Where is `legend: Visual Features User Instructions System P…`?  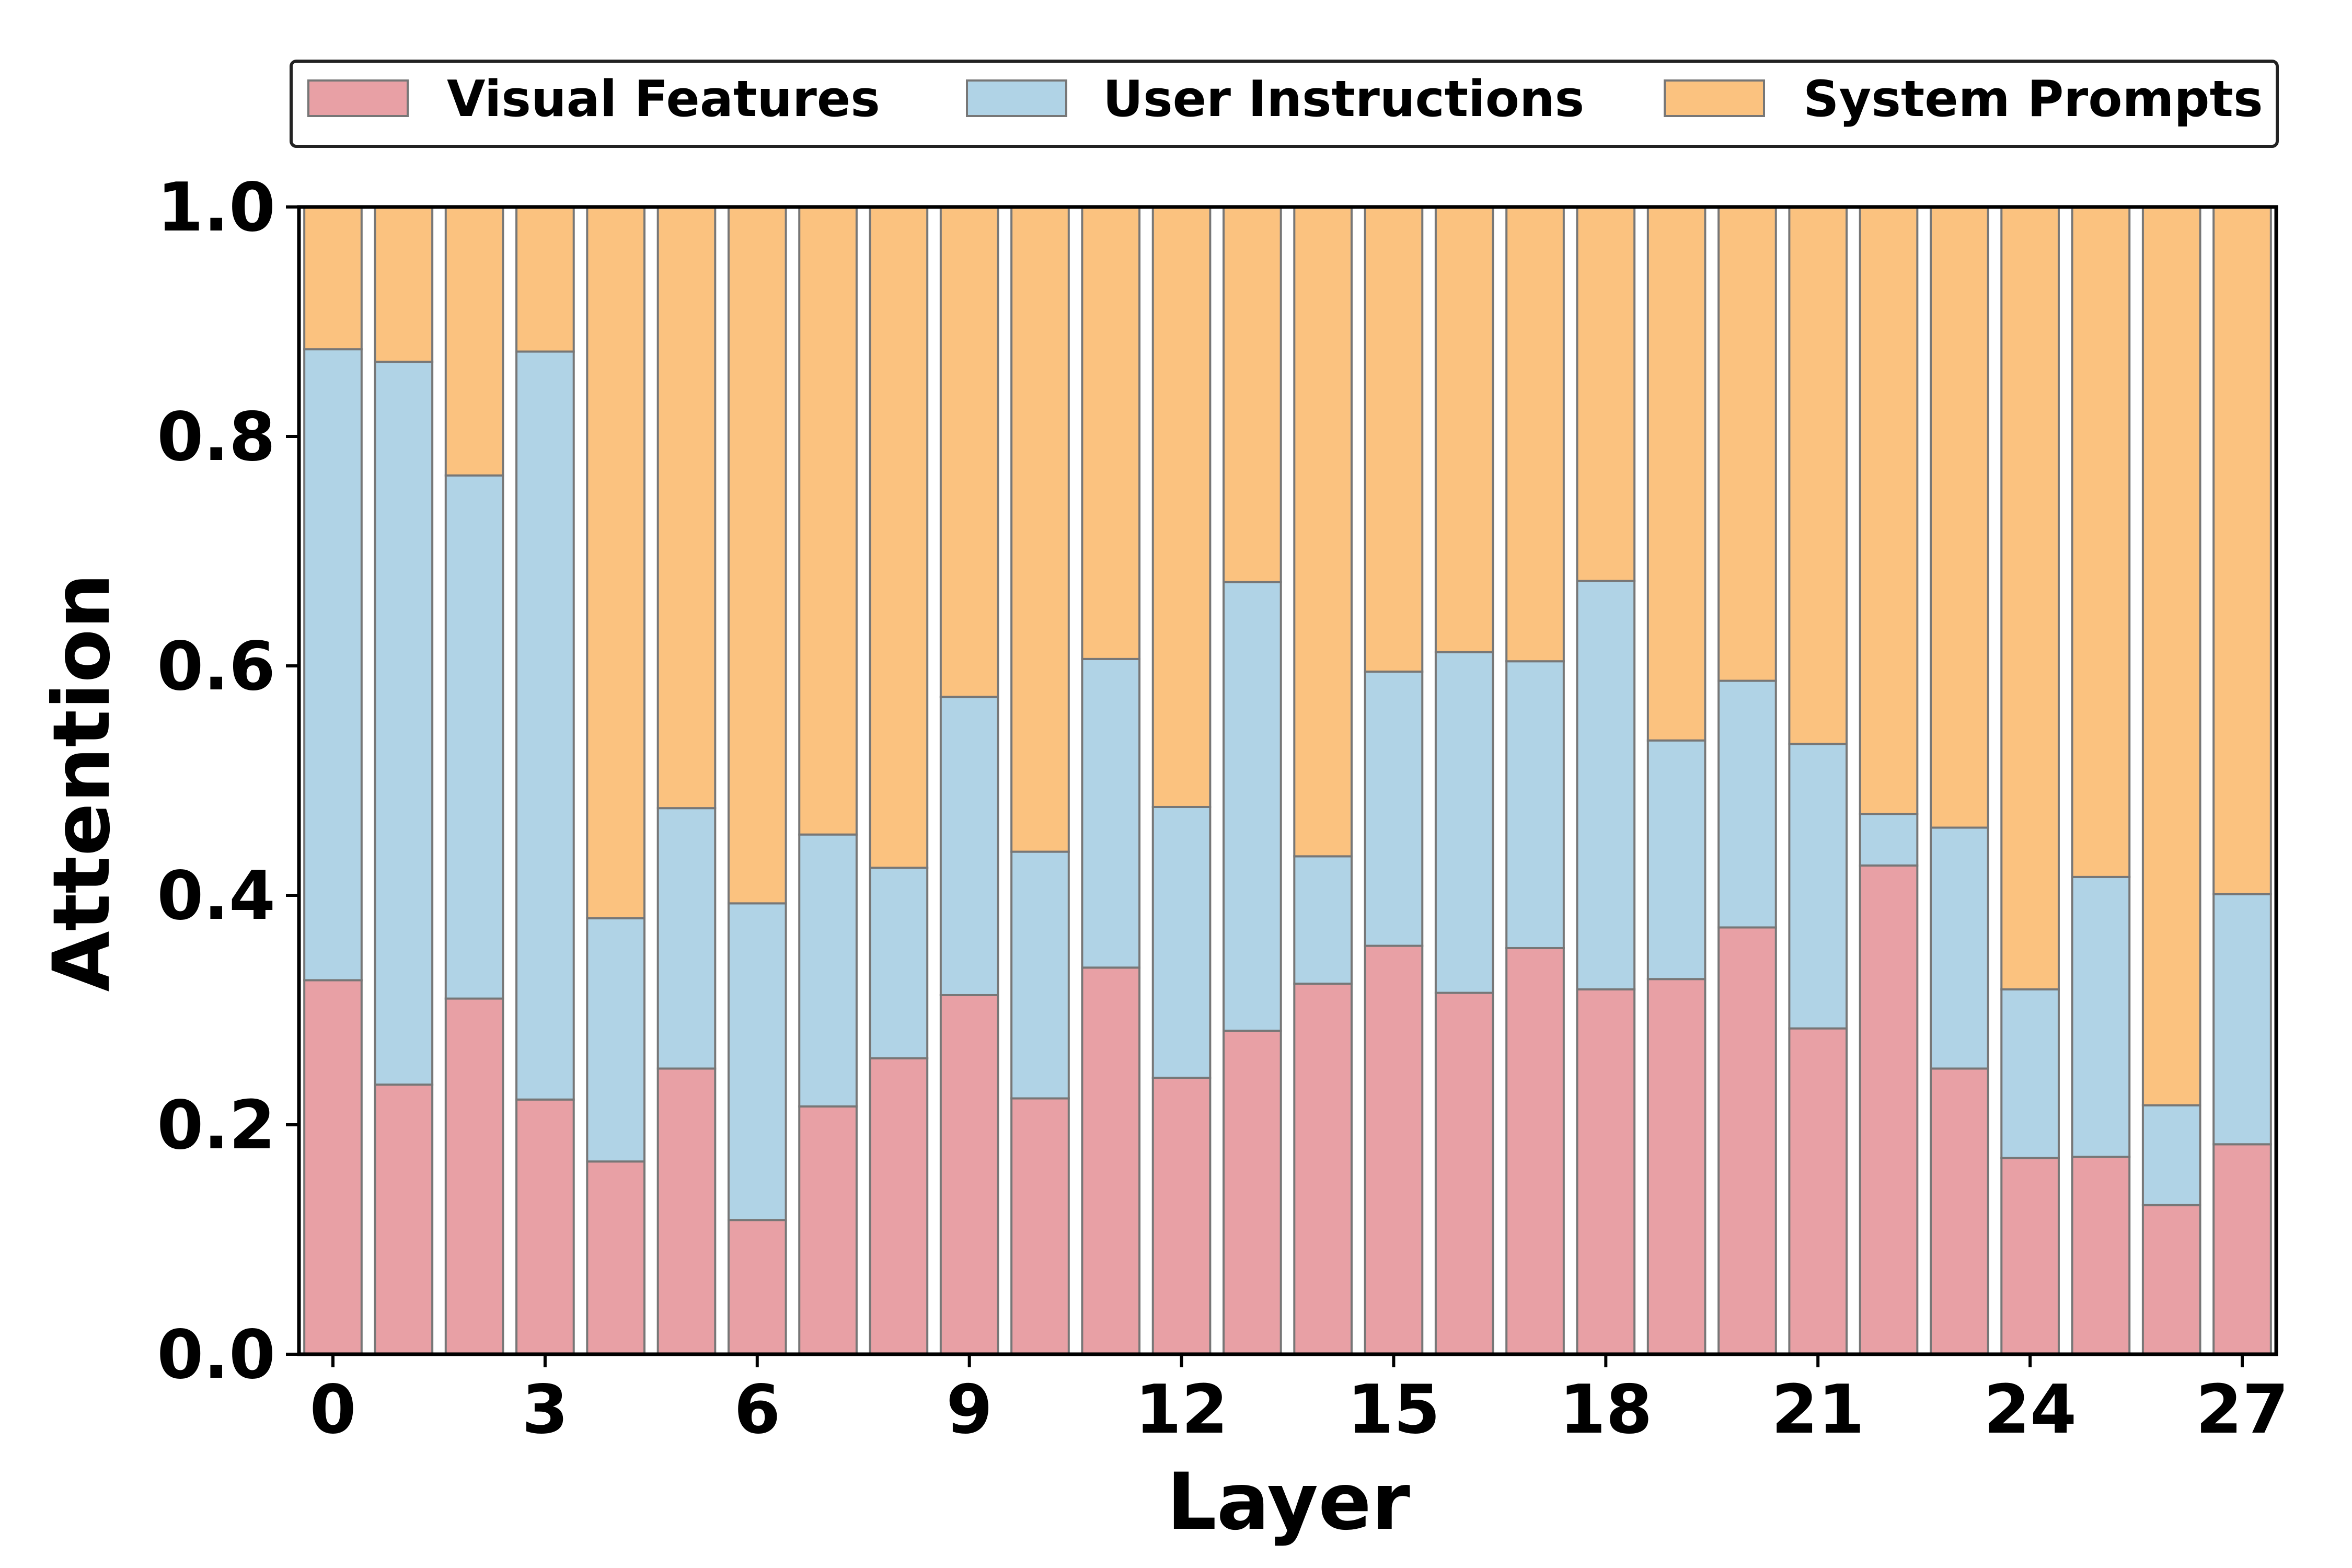
legend: Visual Features User Instructions System P… is located at coordinates (1284, 104).